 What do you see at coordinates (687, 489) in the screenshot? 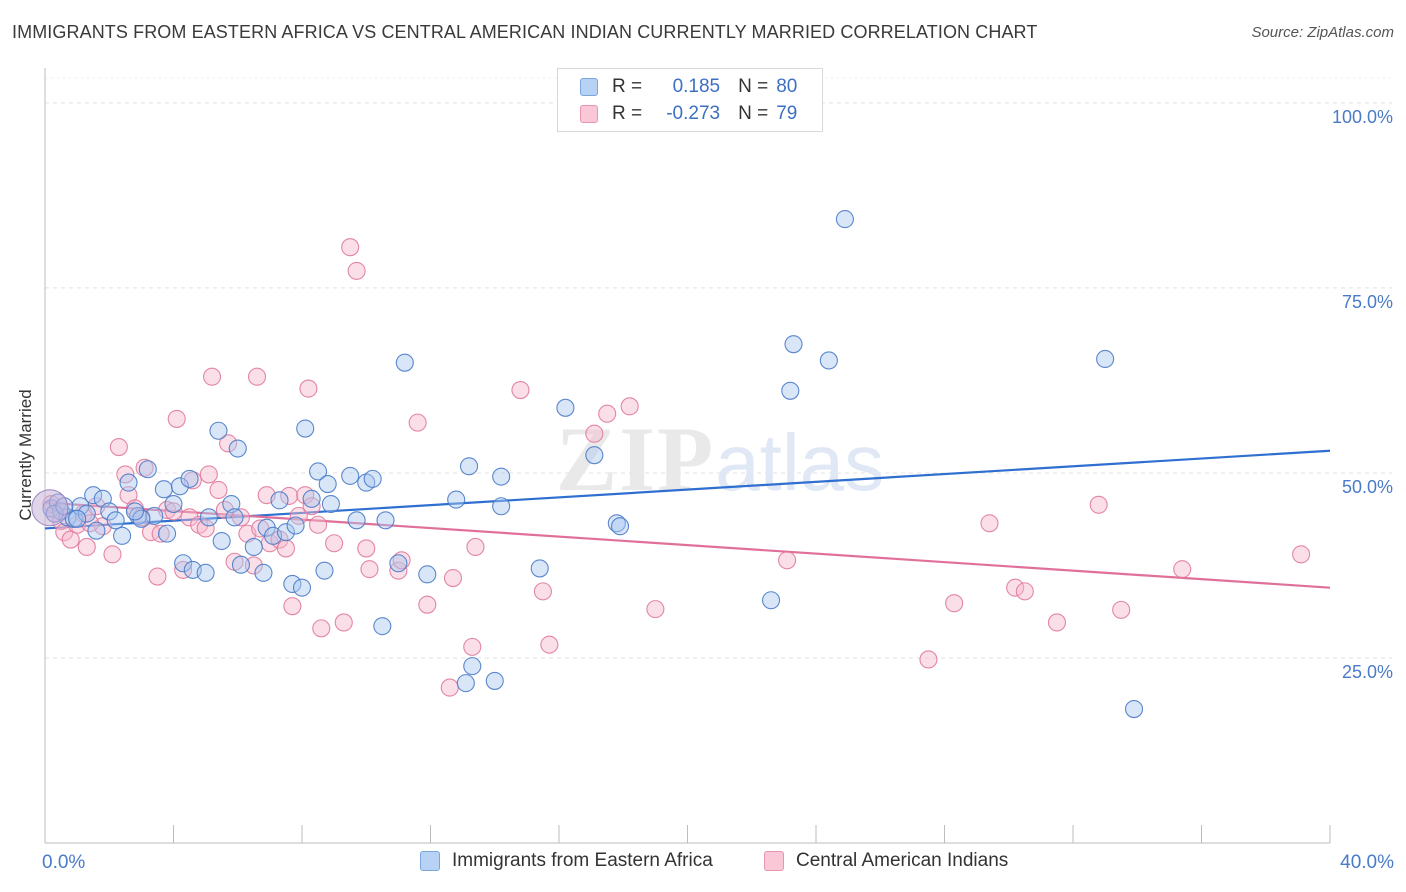
I see `trend-line-eastern-africa` at bounding box center [687, 489].